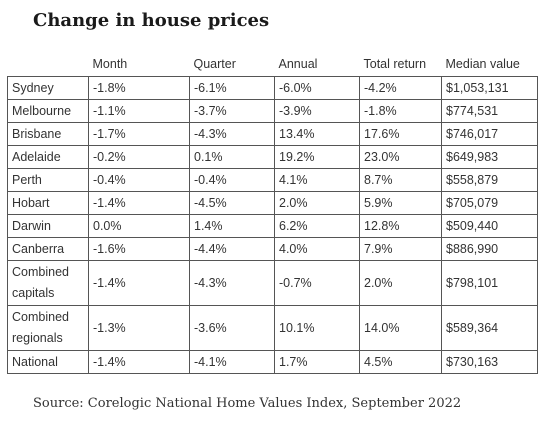 The image size is (547, 423). What do you see at coordinates (48, 180) in the screenshot?
I see `cell-city: Perth` at bounding box center [48, 180].